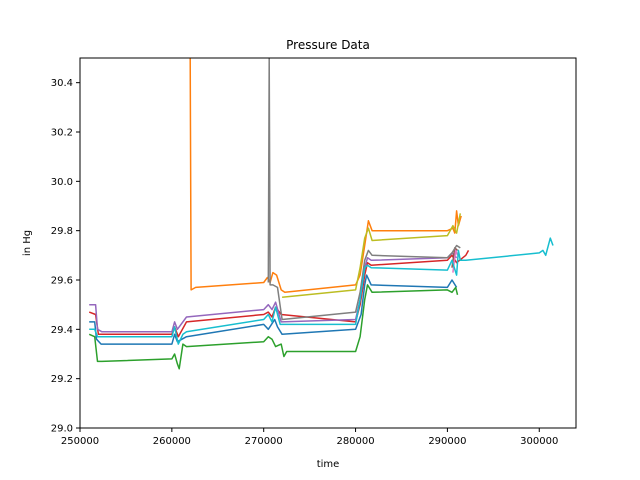  What do you see at coordinates (309, 437) in the screenshot?
I see `x-axis: 250000 260000 270000 280000 290000 300000` at bounding box center [309, 437].